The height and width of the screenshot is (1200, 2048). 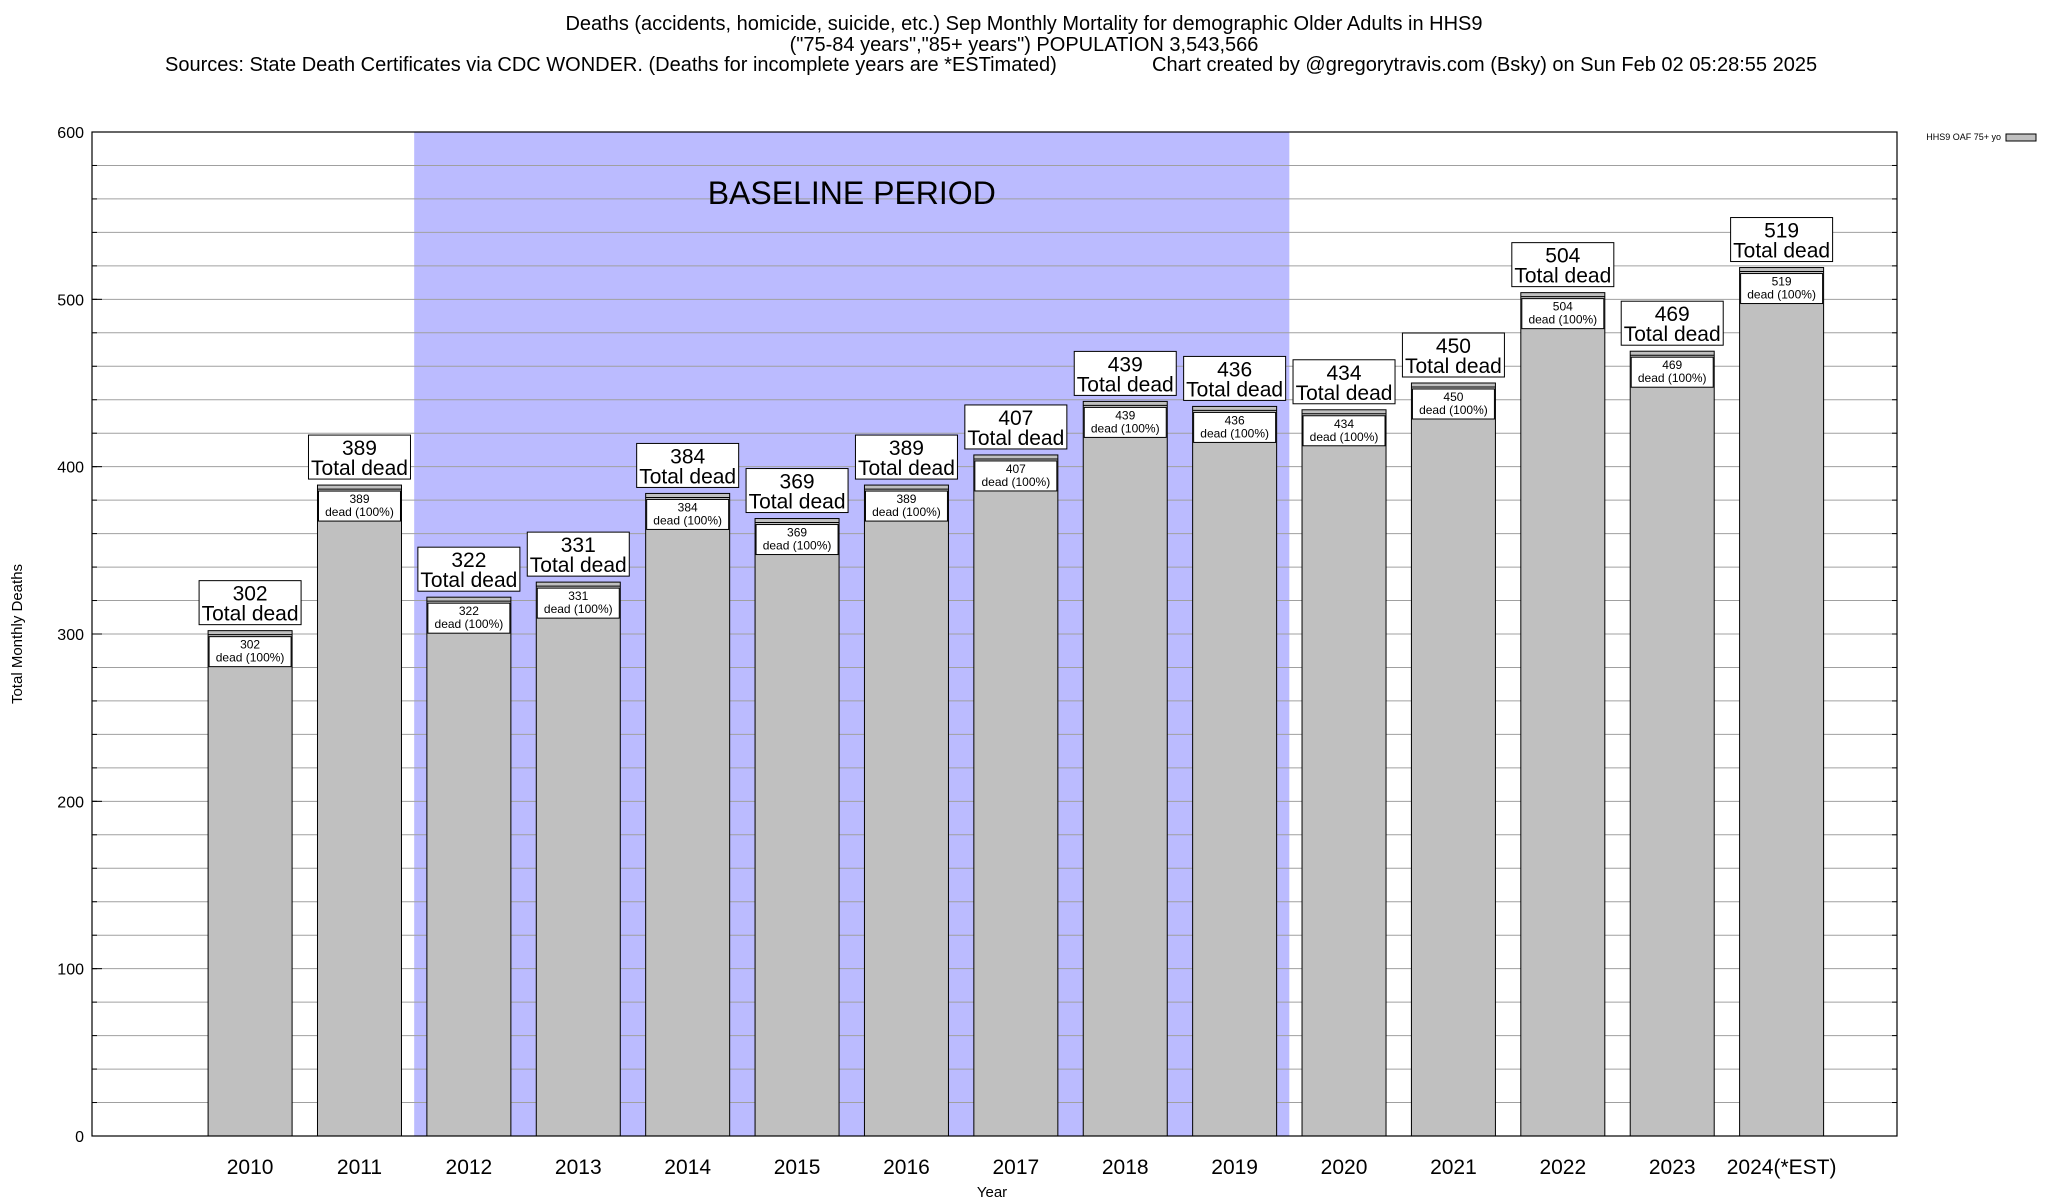 I want to click on inner-value-label: 439, so click(x=1125, y=415).